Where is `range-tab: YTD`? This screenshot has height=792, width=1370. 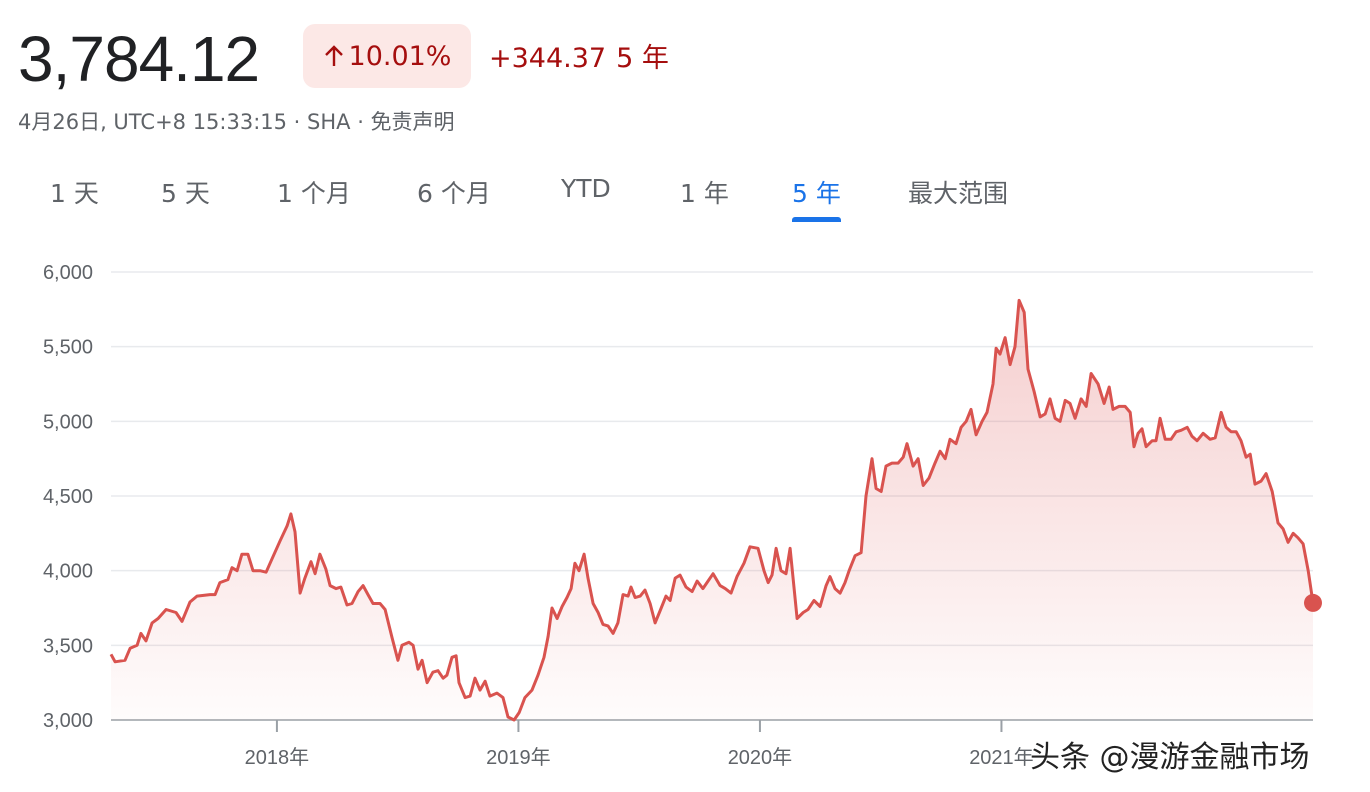 range-tab: YTD is located at coordinates (586, 188).